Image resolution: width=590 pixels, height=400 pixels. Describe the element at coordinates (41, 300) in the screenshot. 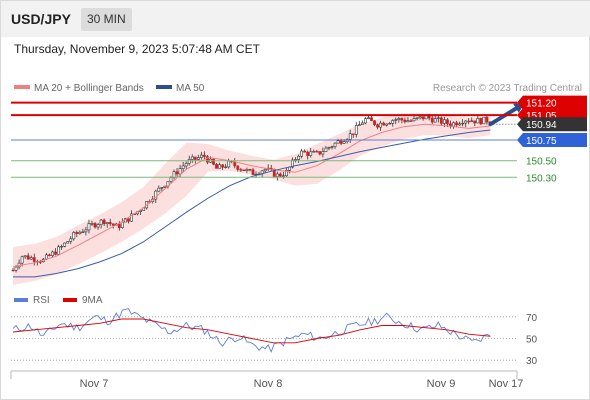

I see `legend-label-rsi: RSI` at that location.